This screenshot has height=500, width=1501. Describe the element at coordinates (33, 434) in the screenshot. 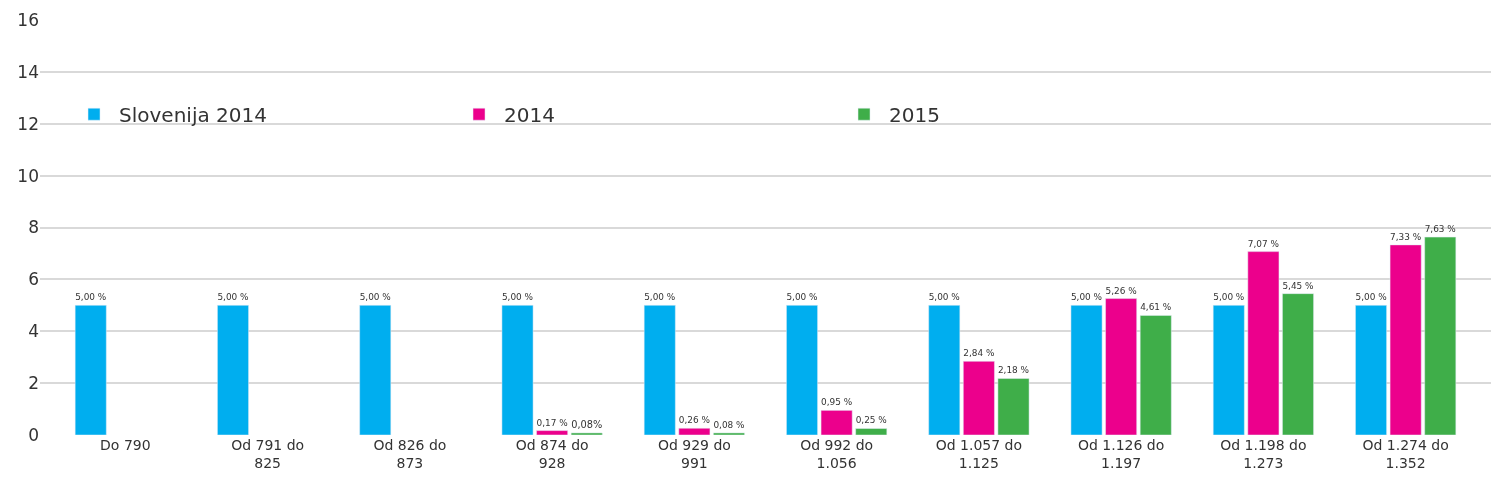

I see `y-tick-label: 0` at that location.